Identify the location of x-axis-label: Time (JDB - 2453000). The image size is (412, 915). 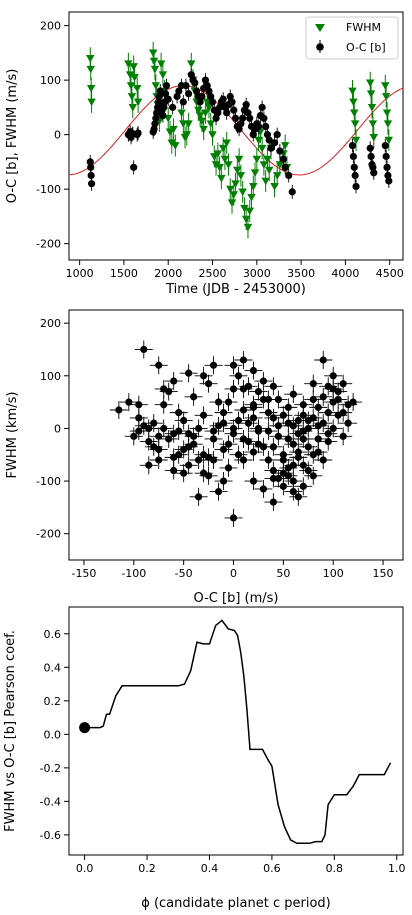
(235, 289).